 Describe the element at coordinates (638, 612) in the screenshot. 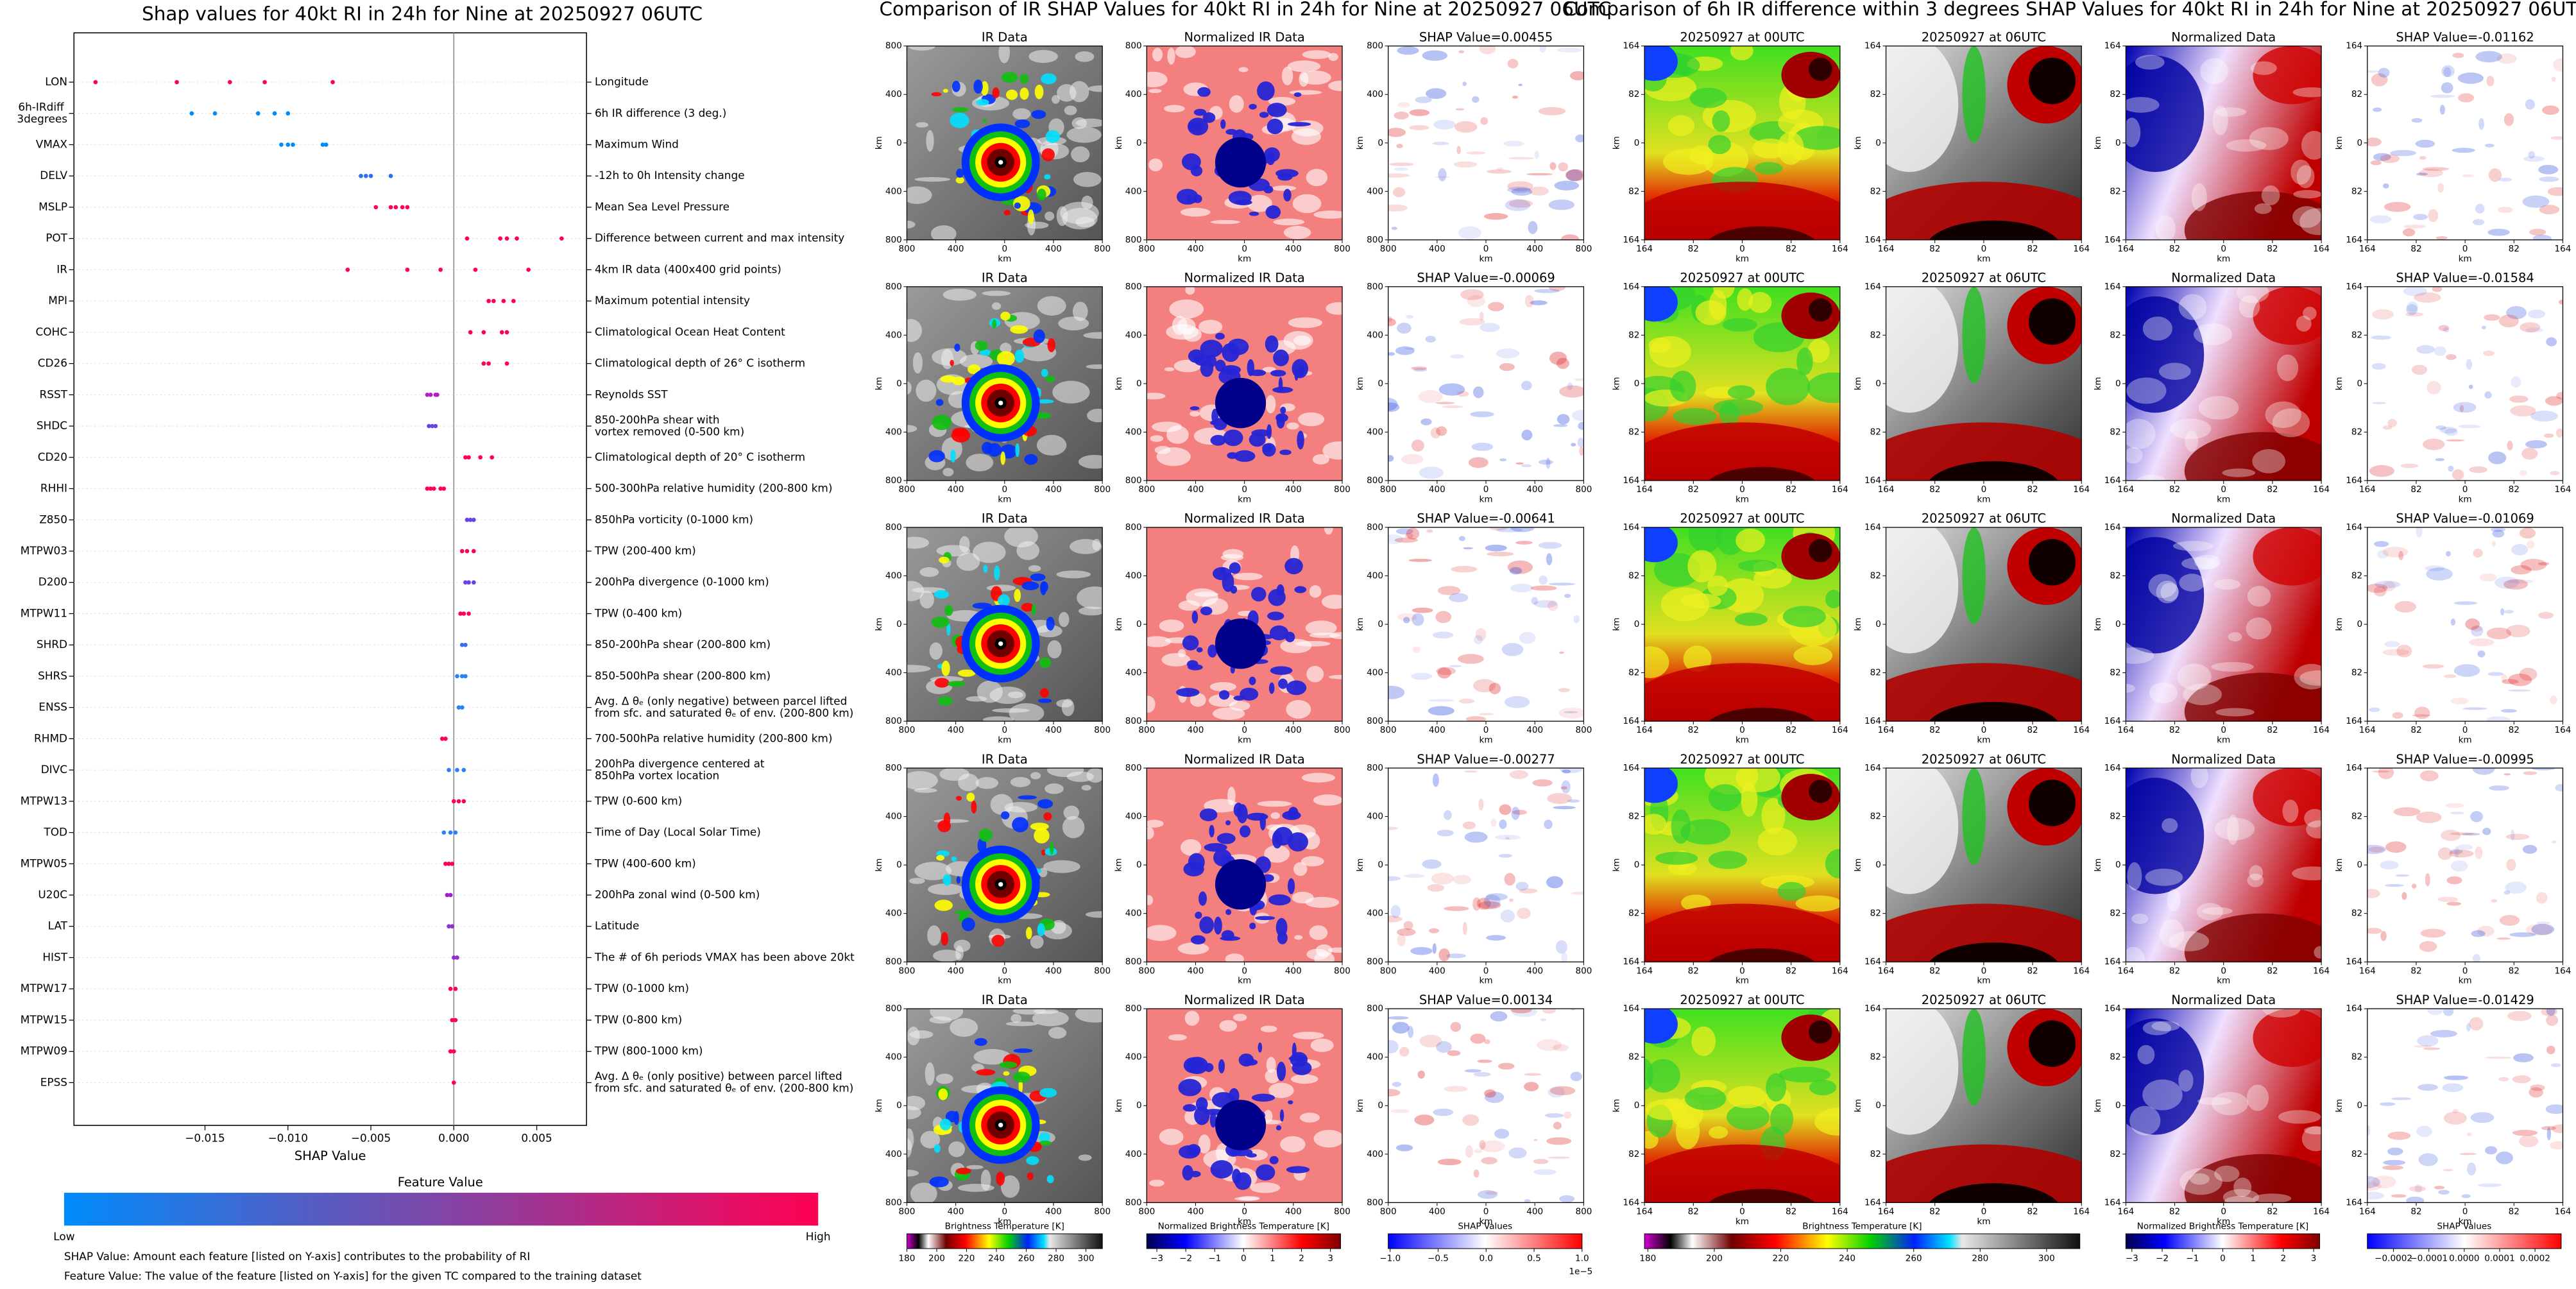

I see `feature-description: TPW (0-400 km)` at that location.